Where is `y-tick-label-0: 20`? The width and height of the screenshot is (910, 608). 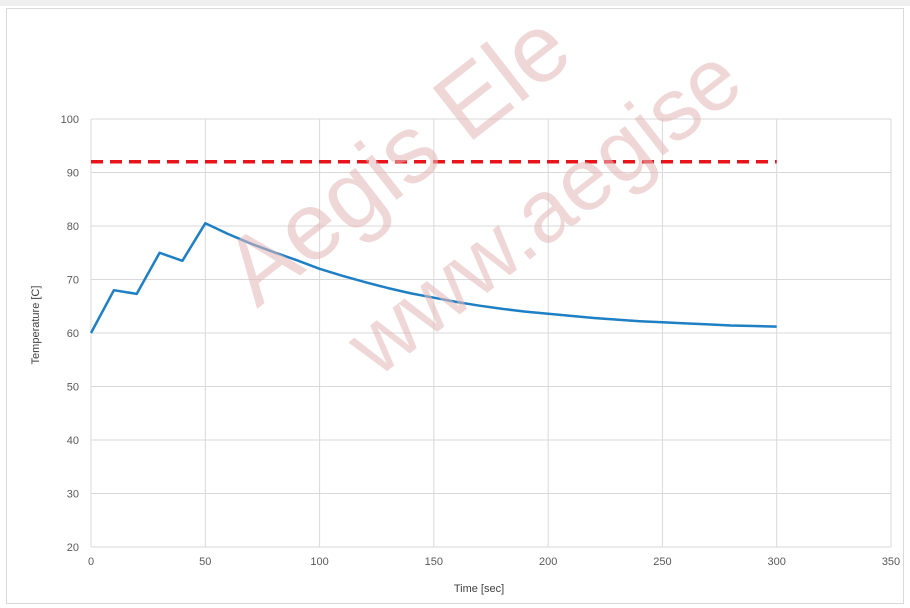 y-tick-label-0: 20 is located at coordinates (73, 548).